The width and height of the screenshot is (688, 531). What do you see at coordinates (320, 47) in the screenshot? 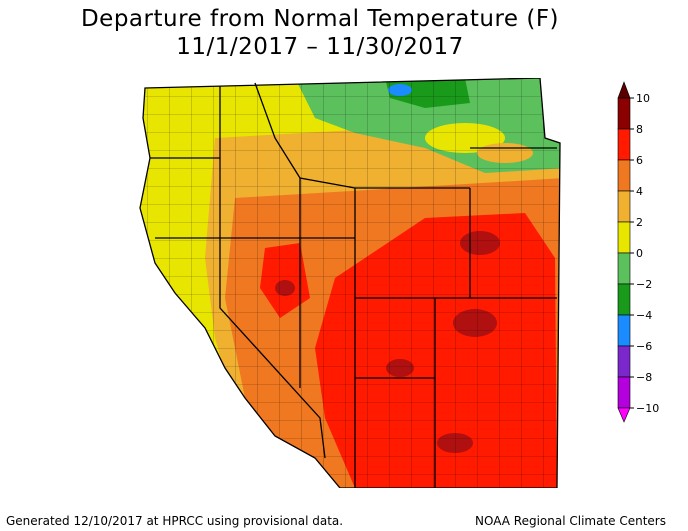
I see `map-title-line2: 11/1/2017 – 11/30/2017` at bounding box center [320, 47].